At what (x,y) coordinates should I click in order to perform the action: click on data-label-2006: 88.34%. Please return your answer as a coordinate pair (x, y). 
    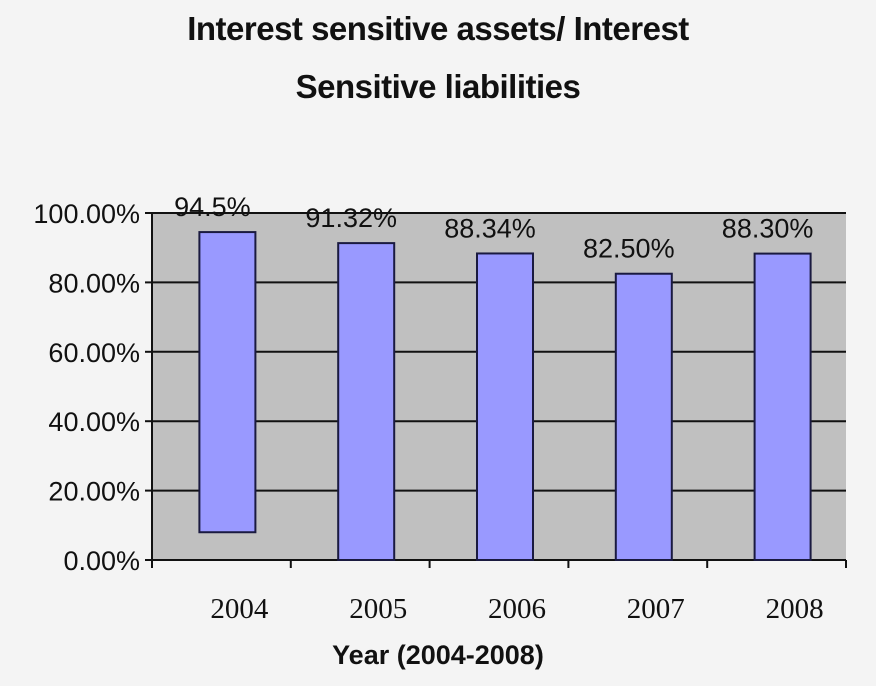
    Looking at the image, I should click on (490, 228).